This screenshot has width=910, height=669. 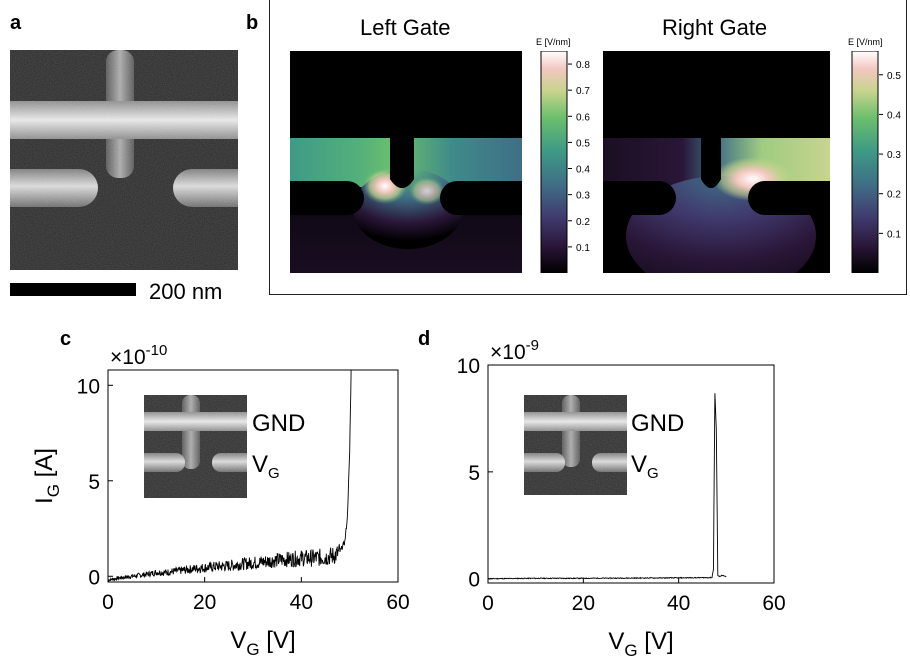 I want to click on chart-c-ylabel: IG [A], so click(x=47, y=476).